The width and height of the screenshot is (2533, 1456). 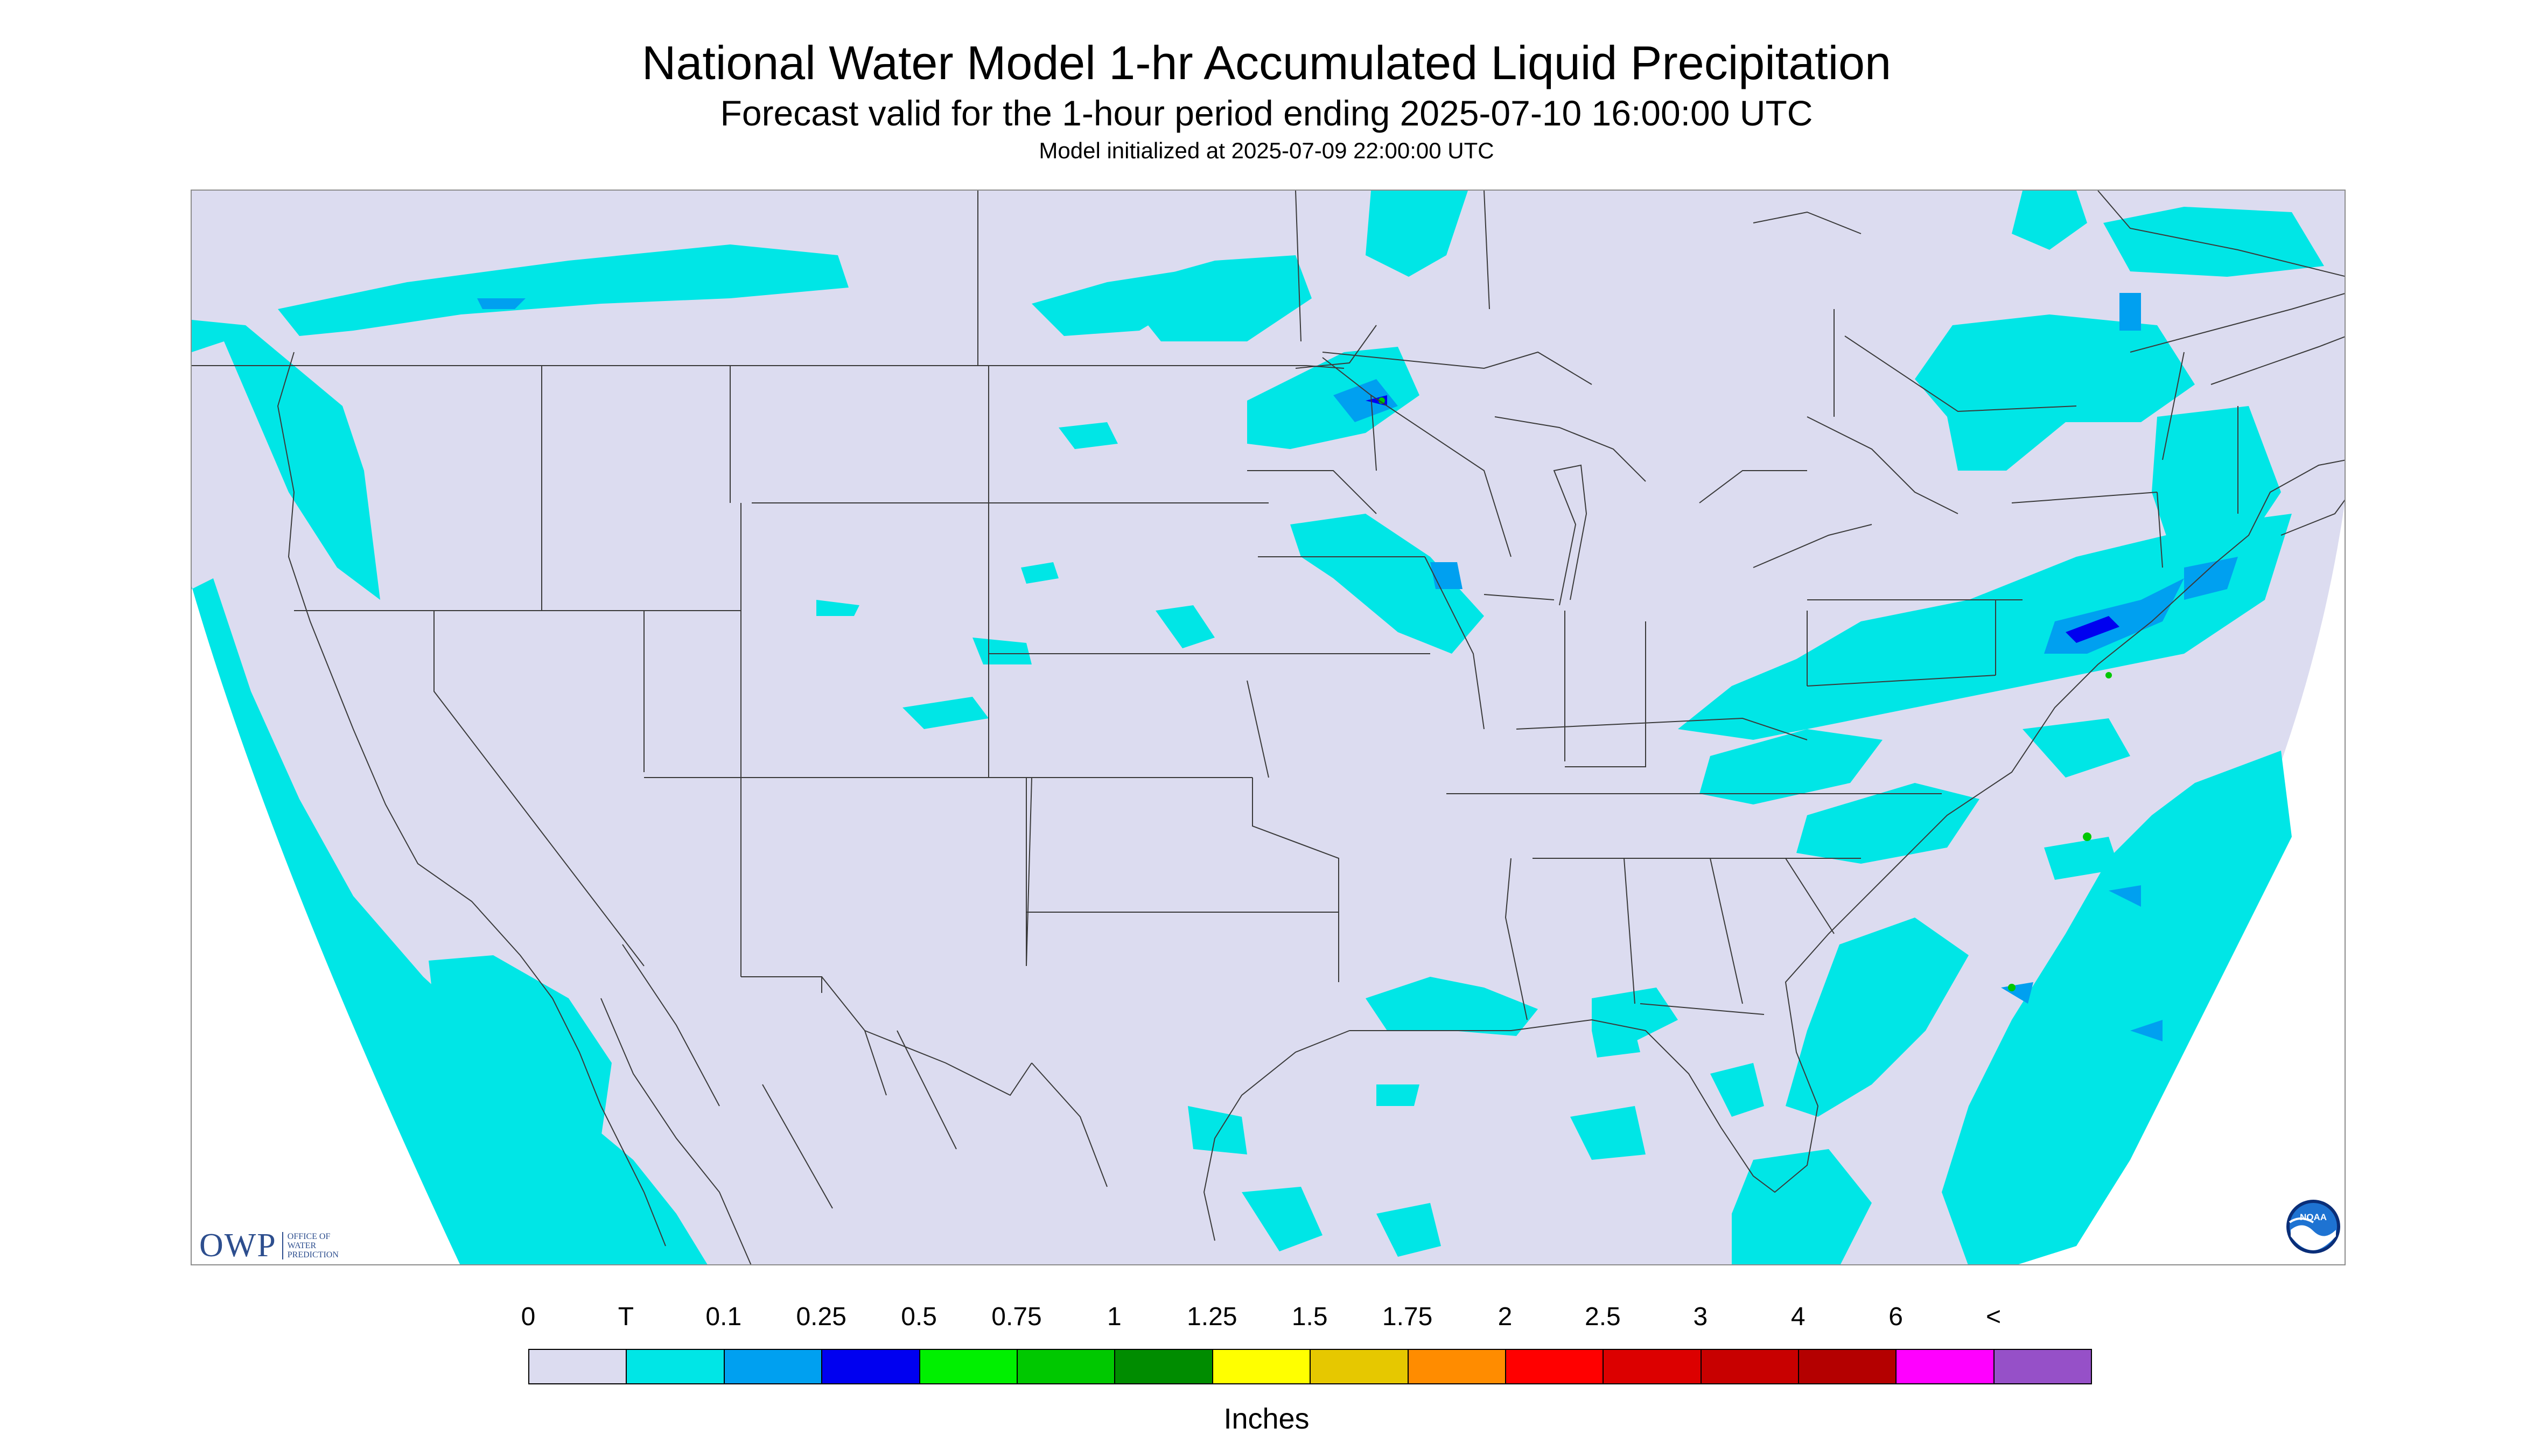 I want to click on legend-label: <, so click(x=1994, y=1317).